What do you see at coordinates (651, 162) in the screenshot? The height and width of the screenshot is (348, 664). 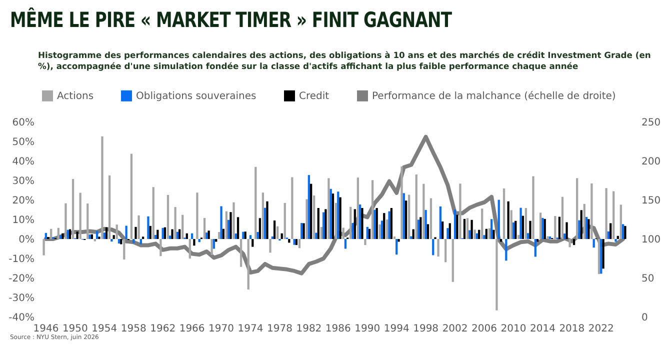 I see `y2-tick-label: 200` at bounding box center [651, 162].